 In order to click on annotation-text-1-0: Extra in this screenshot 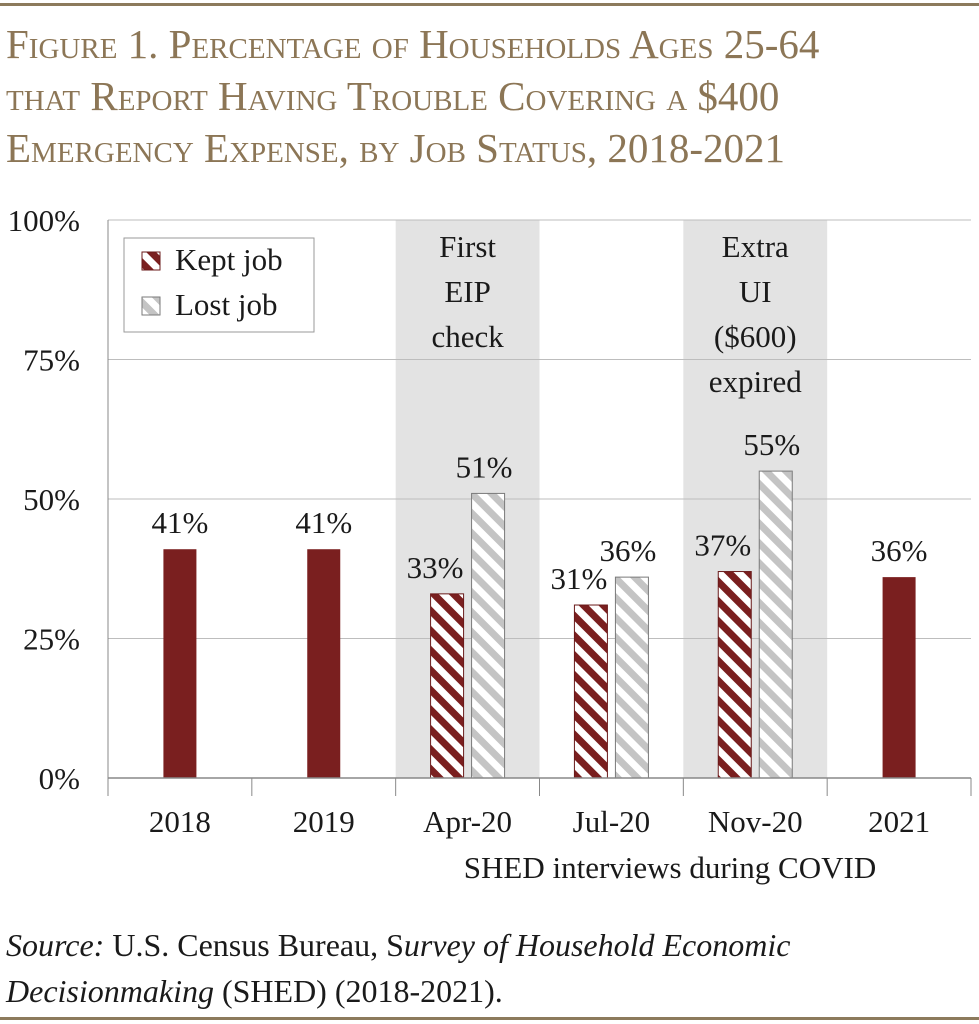, I will do `click(755, 246)`.